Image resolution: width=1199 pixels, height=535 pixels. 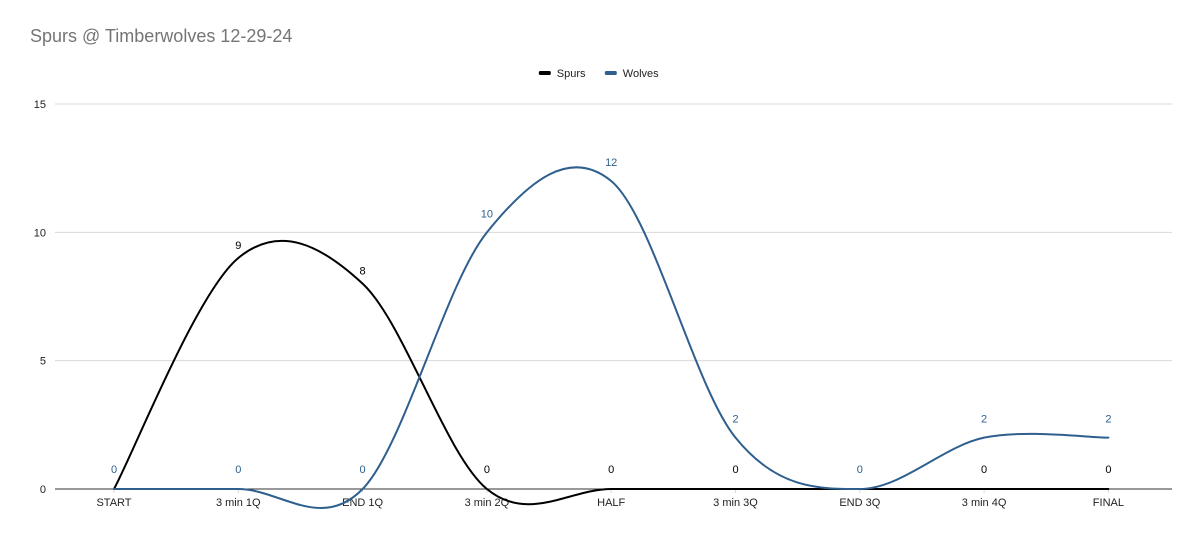 What do you see at coordinates (544, 73) in the screenshot?
I see `legend-swatch-spurs` at bounding box center [544, 73].